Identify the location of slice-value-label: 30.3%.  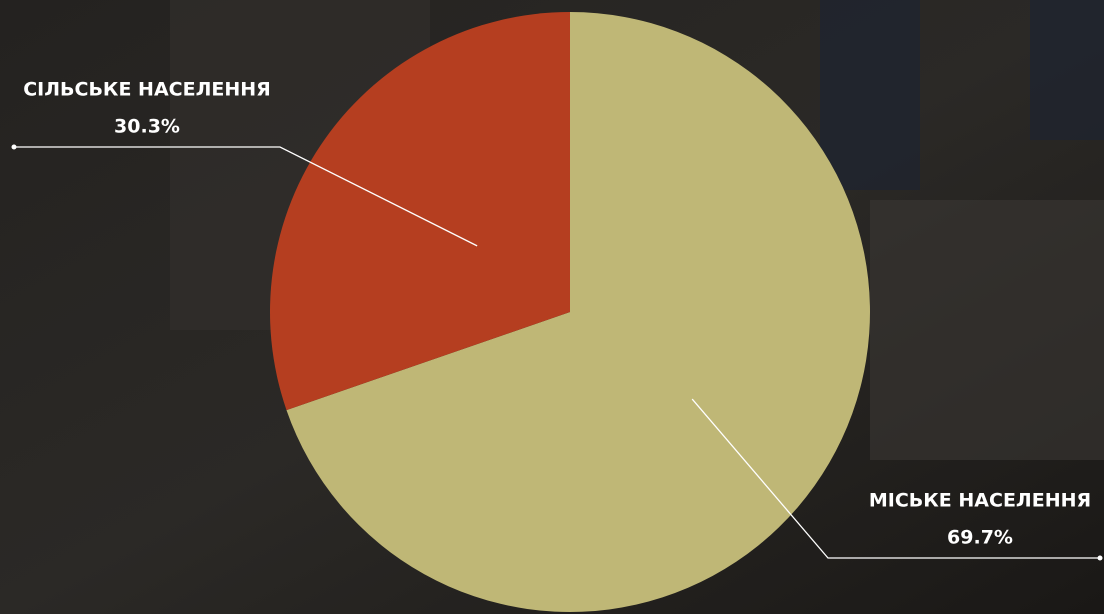
(147, 127).